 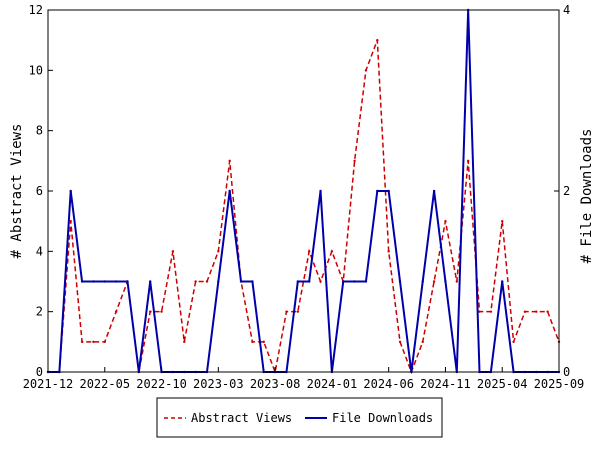 I want to click on x-tick-label: 2024-11, so click(x=445, y=384).